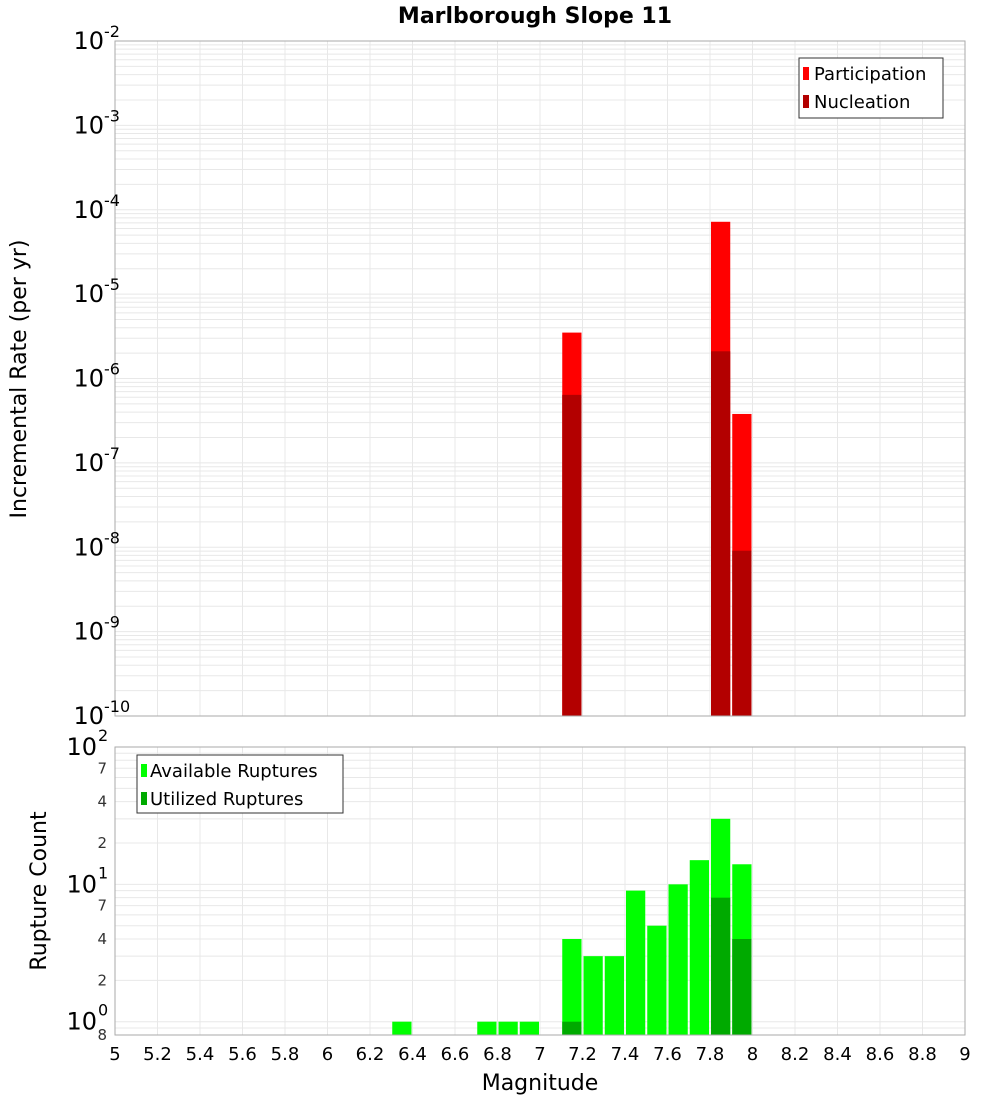  I want to click on rate-y-axis-label: Incremental Rate (per yr), so click(19, 379).